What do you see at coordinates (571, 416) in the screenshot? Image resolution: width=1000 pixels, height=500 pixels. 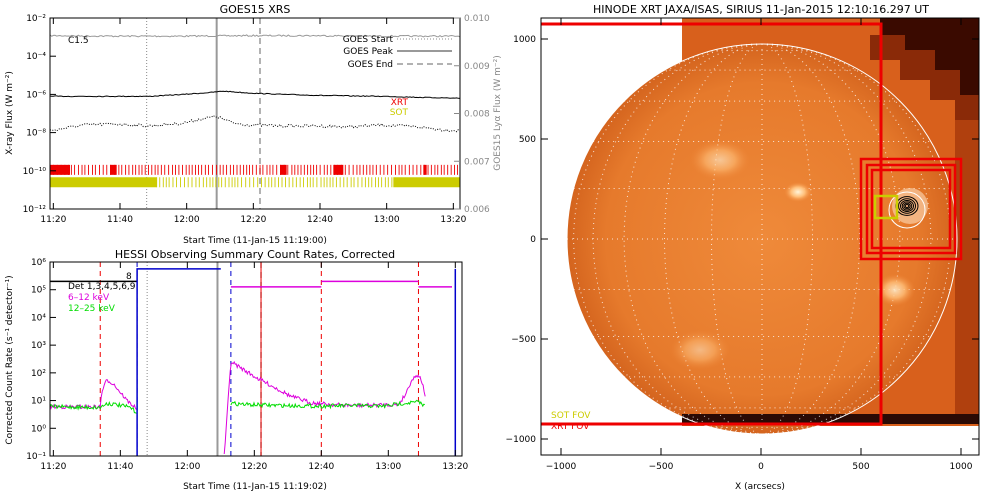 I see `hinode-sot-fov-label: SOT FOV` at bounding box center [571, 416].